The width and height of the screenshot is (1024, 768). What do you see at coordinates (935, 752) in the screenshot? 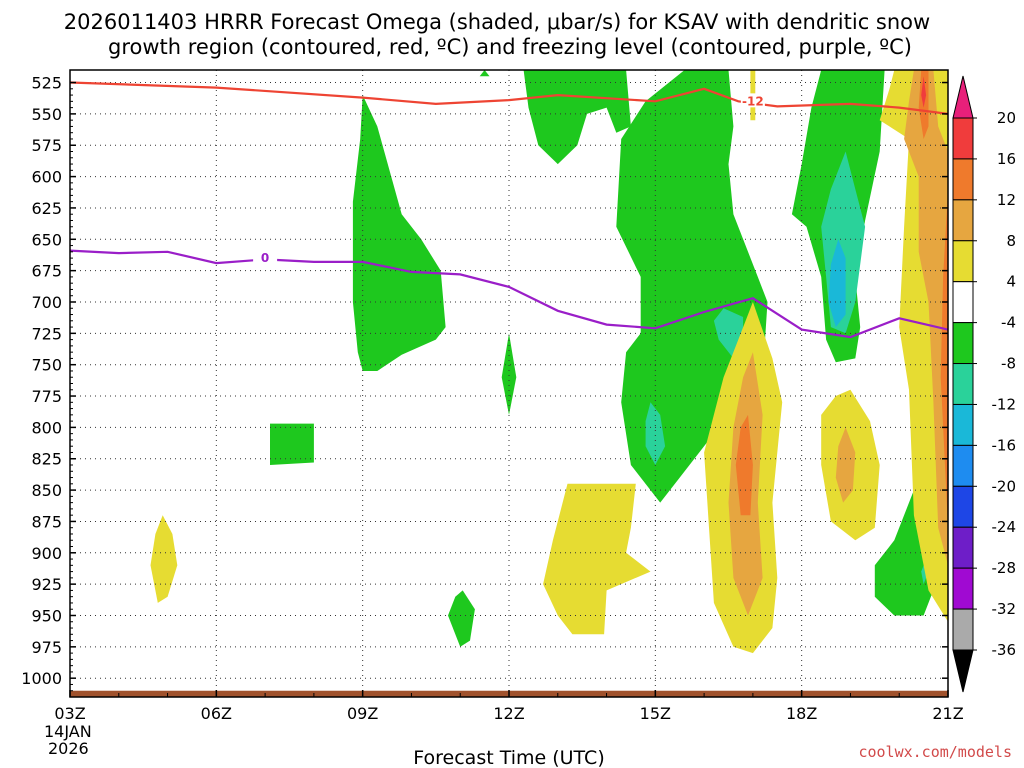
I see `credit-label: coolwx.com/models` at bounding box center [935, 752].